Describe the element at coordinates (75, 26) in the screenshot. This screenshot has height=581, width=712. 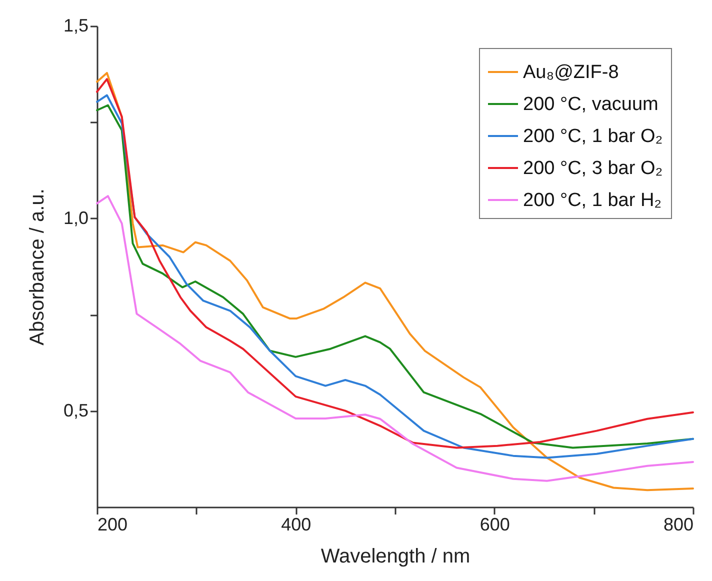
I see `y-tick-label: 1,5` at that location.